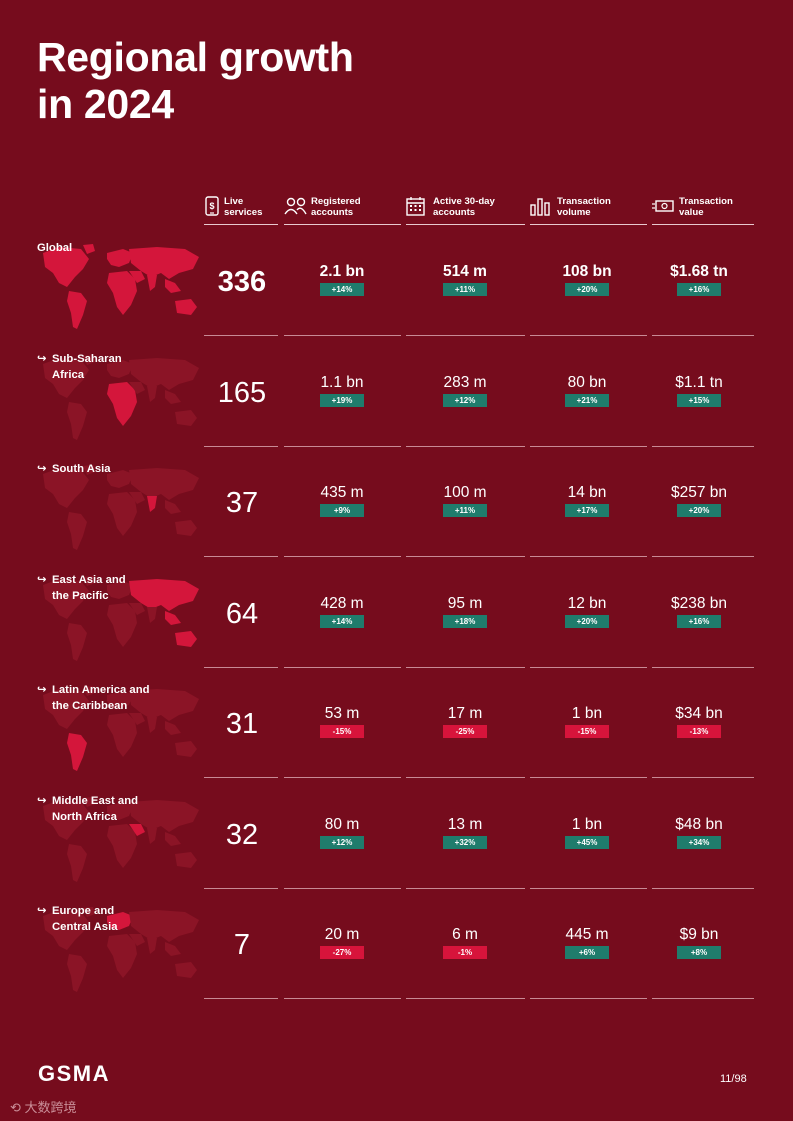 Image resolution: width=793 pixels, height=1121 pixels. I want to click on page-title-line: Regional growth, so click(195, 57).